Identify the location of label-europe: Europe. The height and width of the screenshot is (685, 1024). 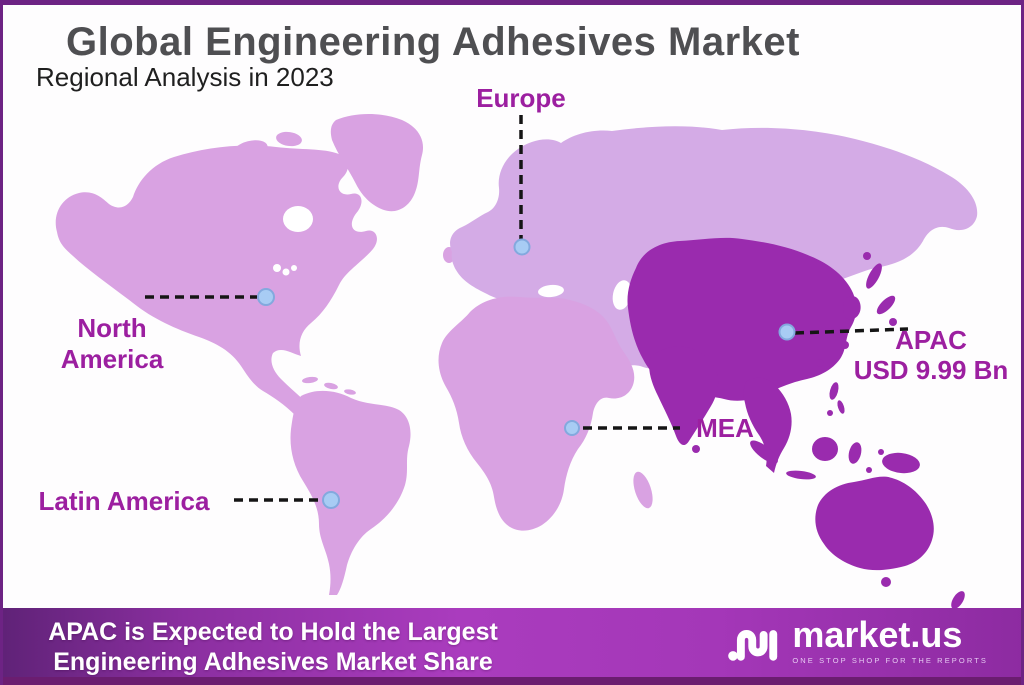
(521, 98).